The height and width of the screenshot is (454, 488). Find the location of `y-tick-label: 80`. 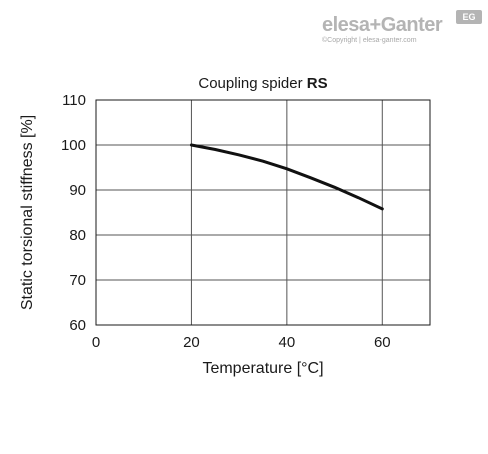

y-tick-label: 80 is located at coordinates (77, 235).